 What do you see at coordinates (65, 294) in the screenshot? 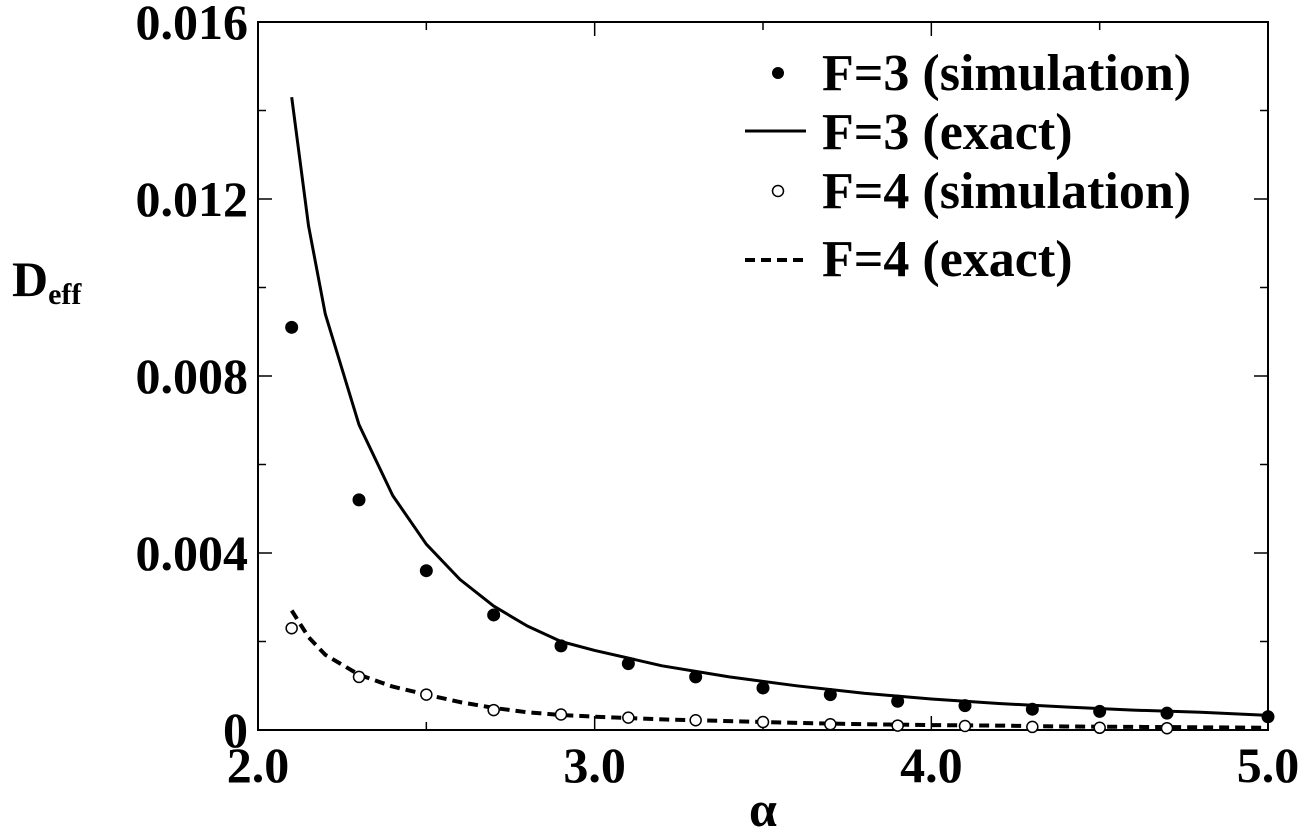
I see `y-axis-label-sub: eff` at bounding box center [65, 294].